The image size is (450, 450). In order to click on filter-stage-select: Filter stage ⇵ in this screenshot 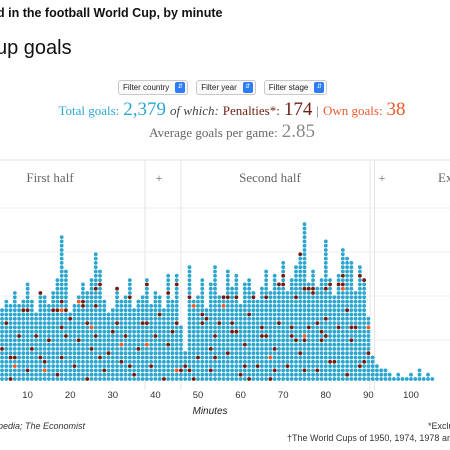, I will do `click(295, 87)`.